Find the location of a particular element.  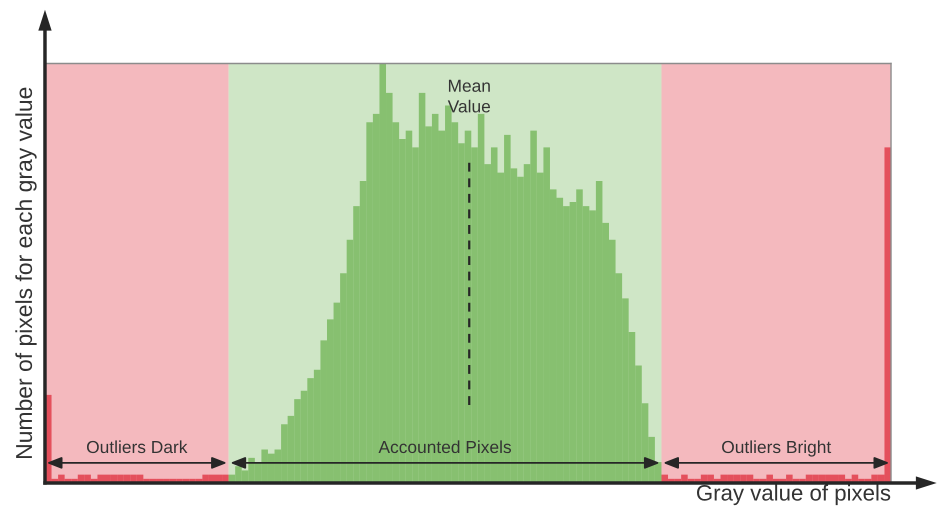

x-axis-title: Gray value of pixels is located at coordinates (793, 495).